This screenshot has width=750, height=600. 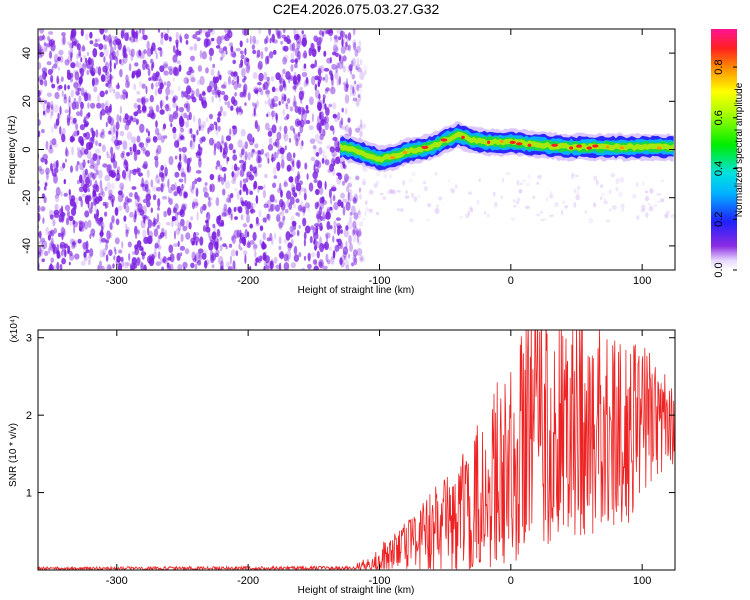 What do you see at coordinates (379, 281) in the screenshot?
I see `x-tick-label: -100` at bounding box center [379, 281].